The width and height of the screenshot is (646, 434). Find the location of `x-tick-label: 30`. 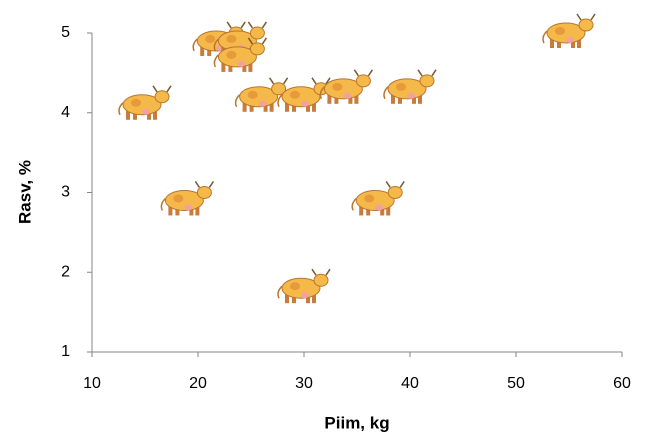

x-tick-label: 30 is located at coordinates (304, 383).